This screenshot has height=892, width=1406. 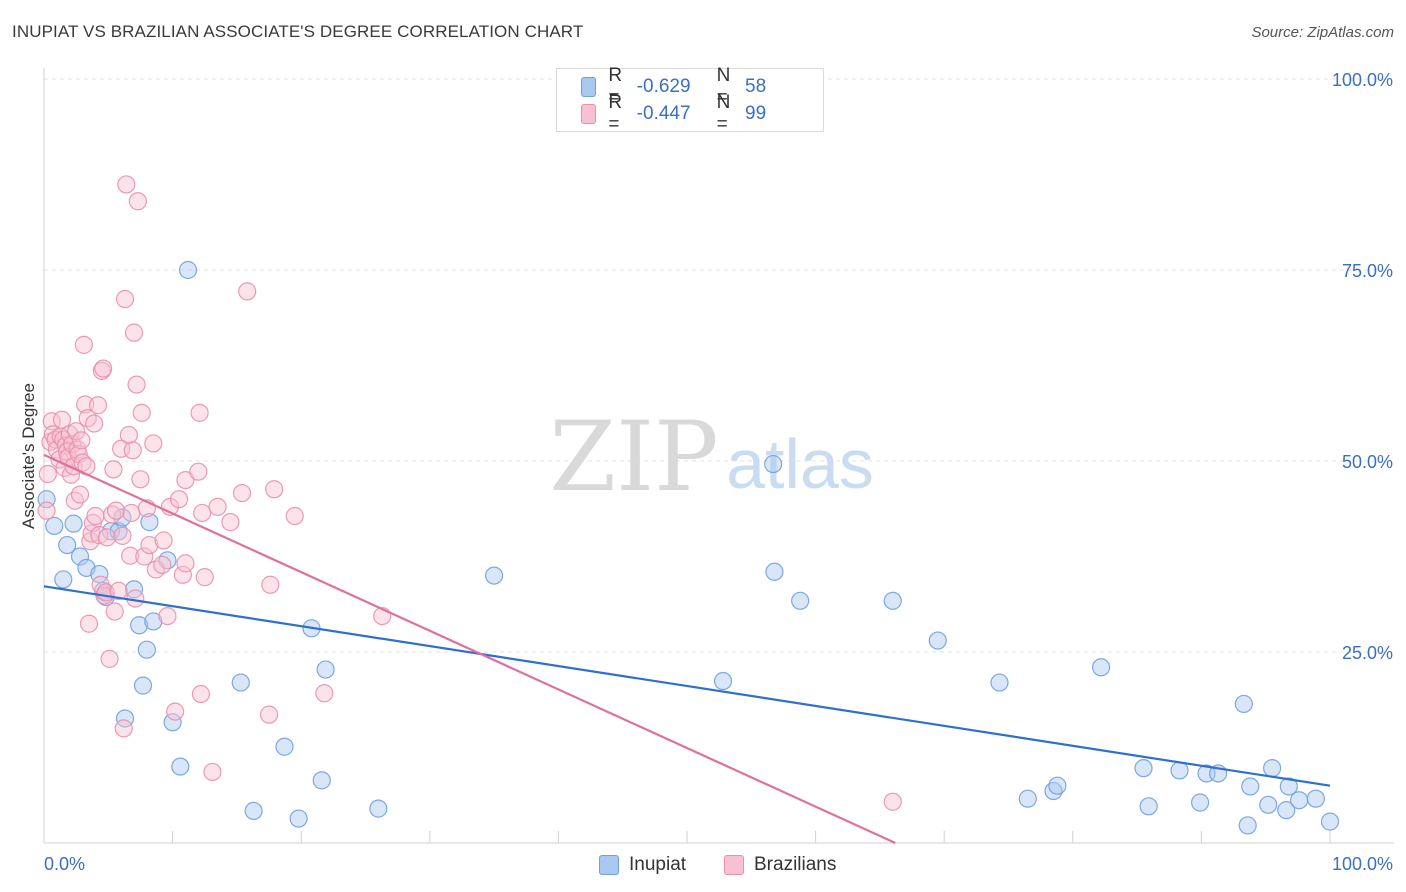 I want to click on legend-n-value: 99, so click(x=756, y=113).